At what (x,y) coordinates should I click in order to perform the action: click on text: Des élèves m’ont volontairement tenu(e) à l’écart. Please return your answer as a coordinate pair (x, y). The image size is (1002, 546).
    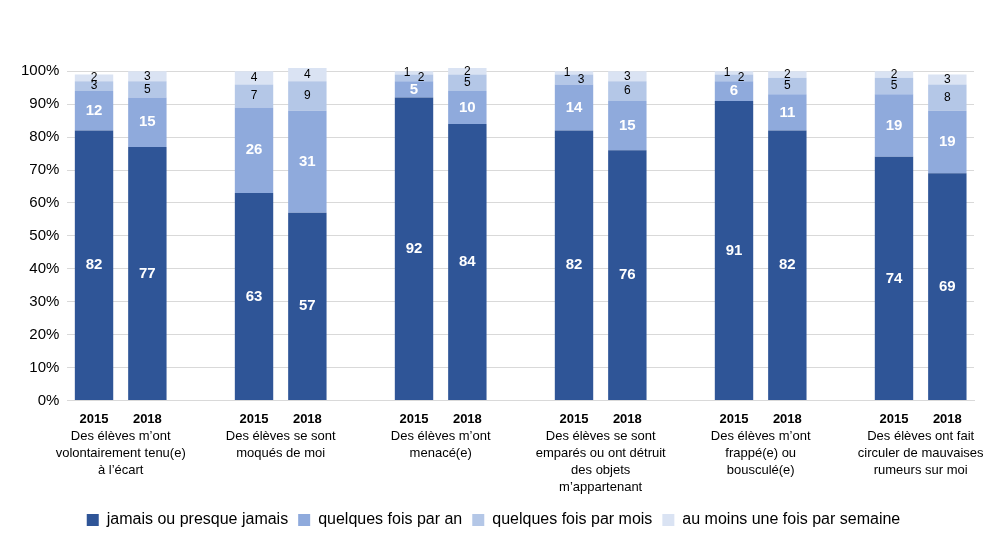
    Looking at the image, I should click on (120, 453).